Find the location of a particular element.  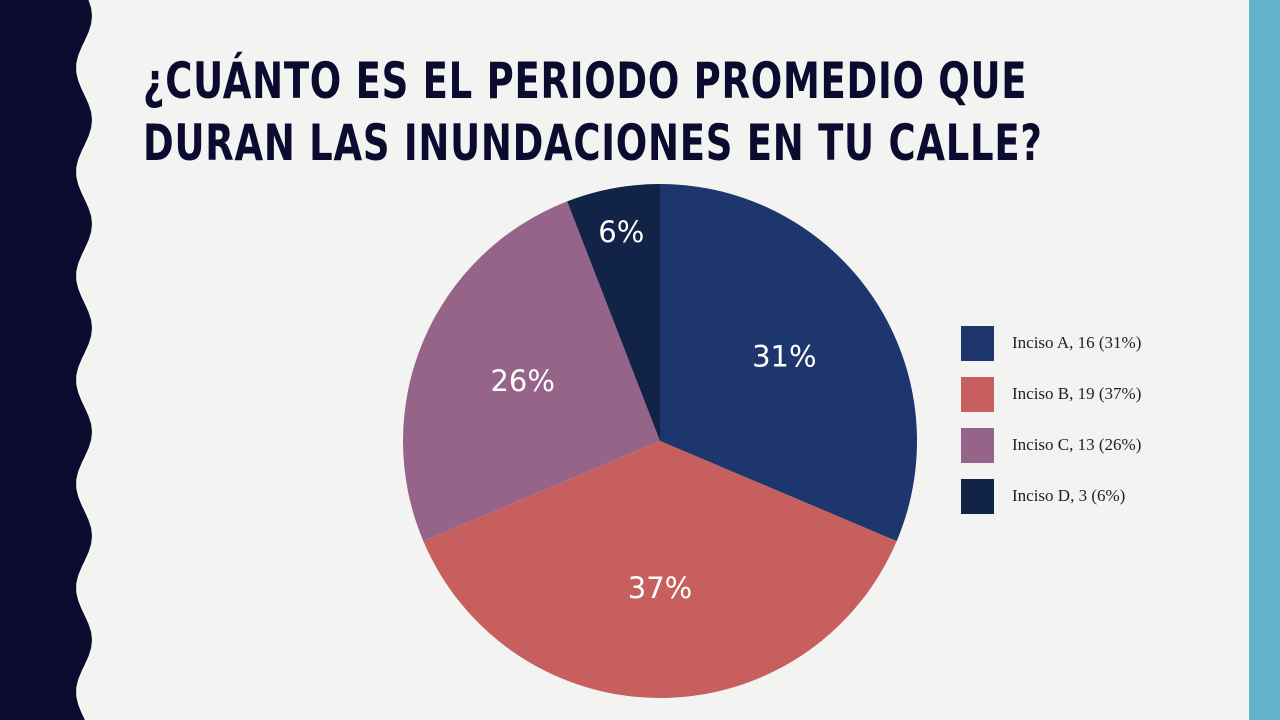

legend-swatch-b is located at coordinates (977, 394).